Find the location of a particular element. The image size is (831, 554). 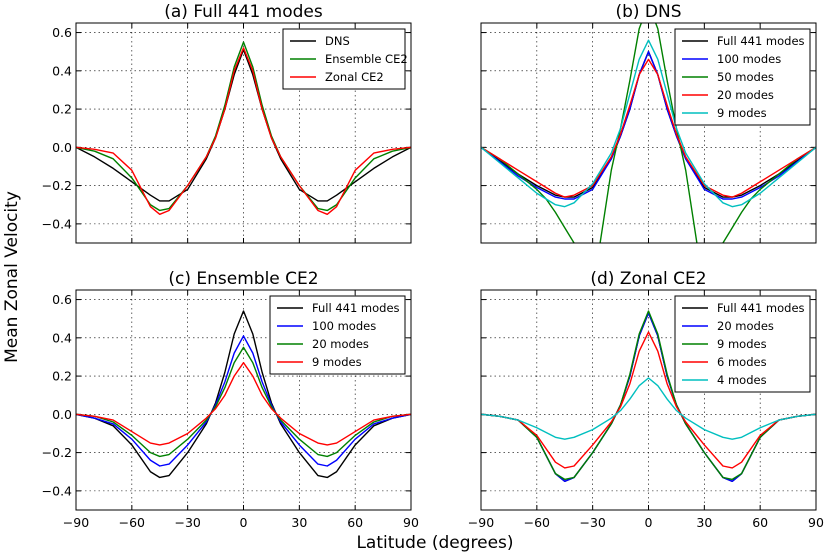

legend-label: Zonal CE2 is located at coordinates (354, 77).